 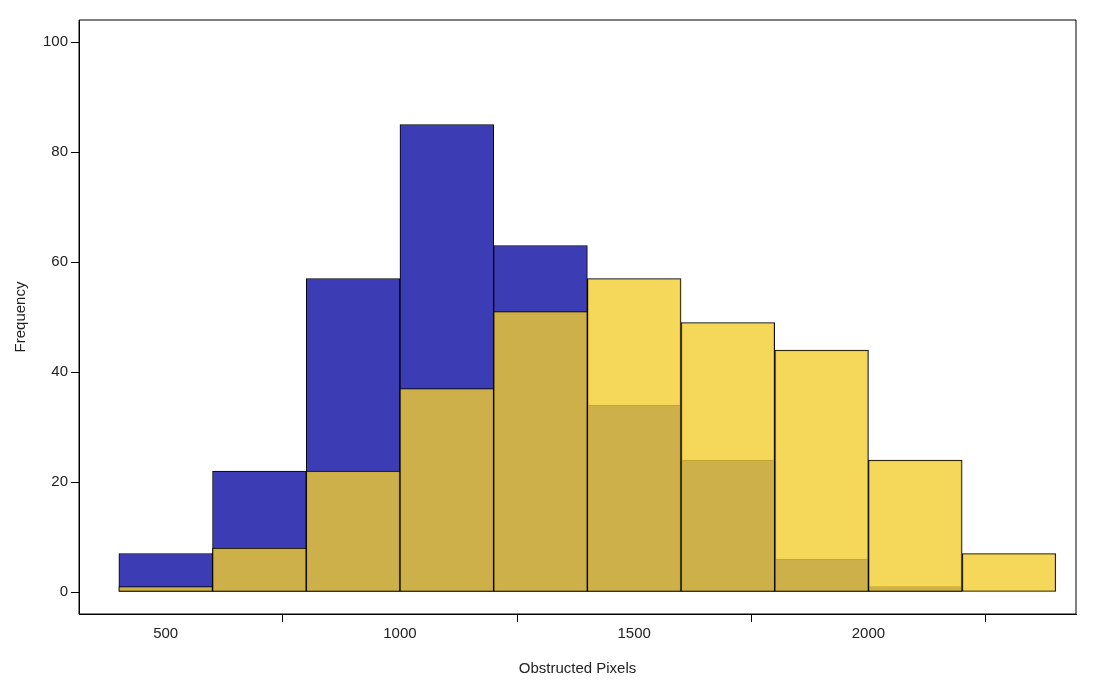 What do you see at coordinates (868, 633) in the screenshot?
I see `x-tick-label: 2000` at bounding box center [868, 633].